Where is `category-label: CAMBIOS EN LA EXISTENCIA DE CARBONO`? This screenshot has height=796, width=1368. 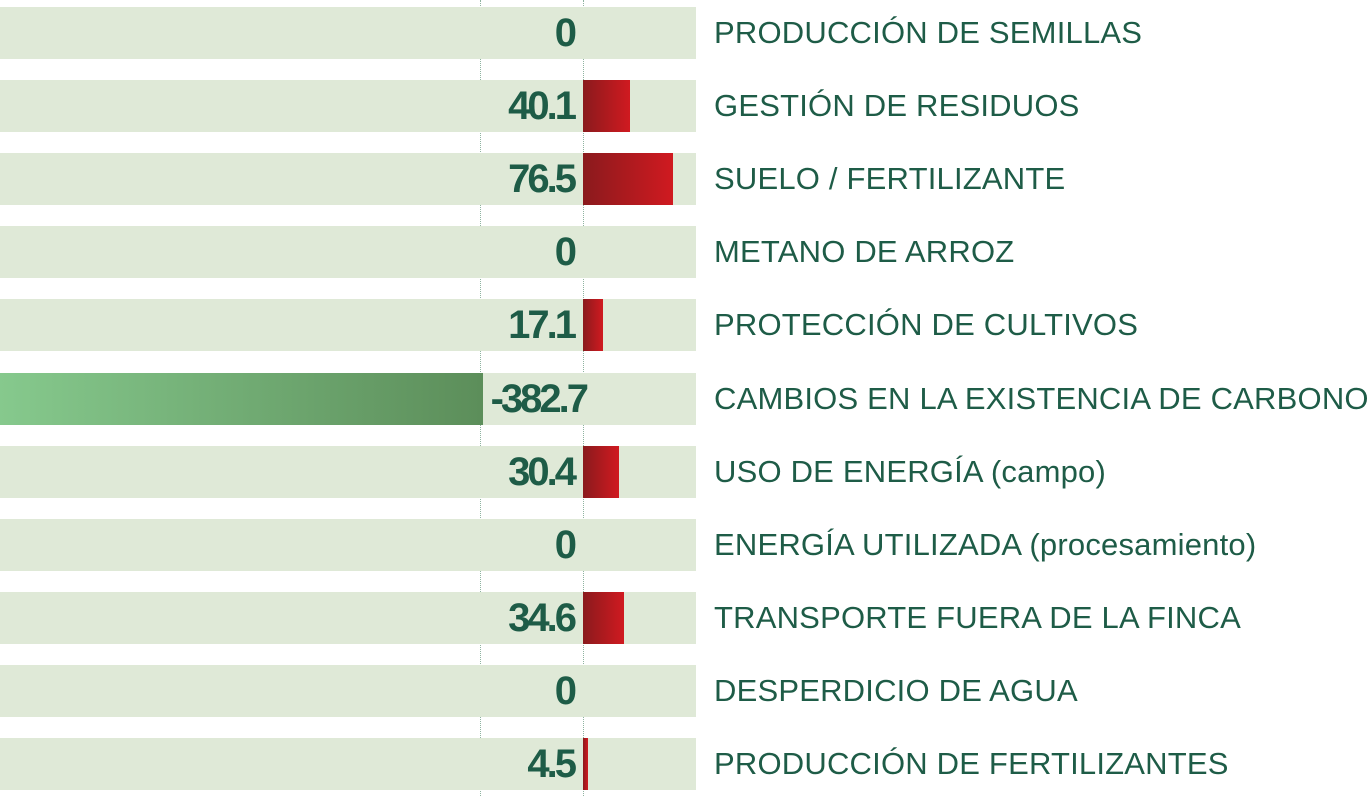 category-label: CAMBIOS EN LA EXISTENCIA DE CARBONO is located at coordinates (1041, 398).